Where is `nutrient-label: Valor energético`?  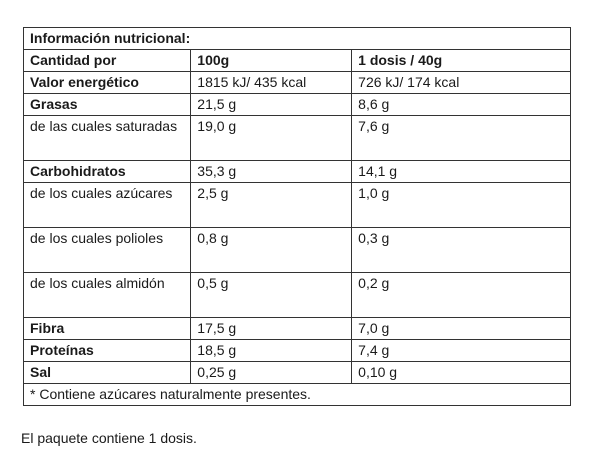 nutrient-label: Valor energético is located at coordinates (107, 82).